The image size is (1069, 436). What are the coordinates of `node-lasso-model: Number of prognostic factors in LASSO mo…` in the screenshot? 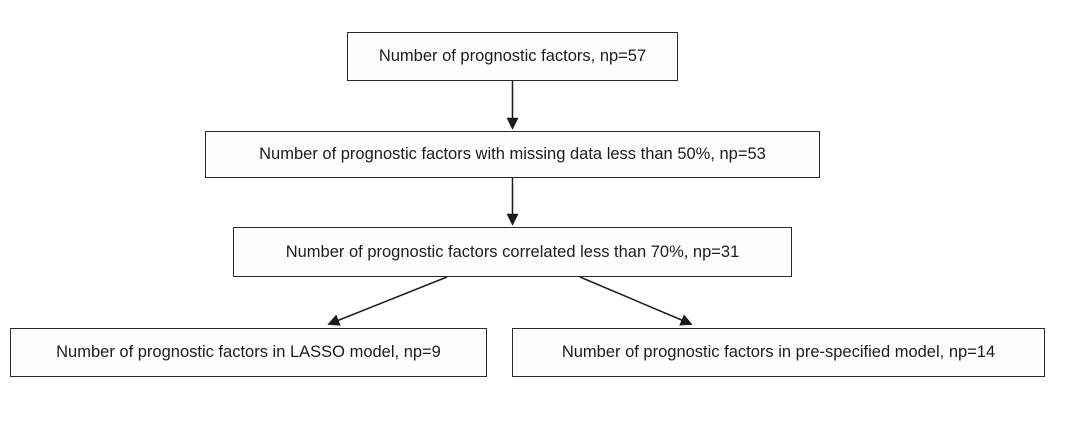 It's located at (248, 352).